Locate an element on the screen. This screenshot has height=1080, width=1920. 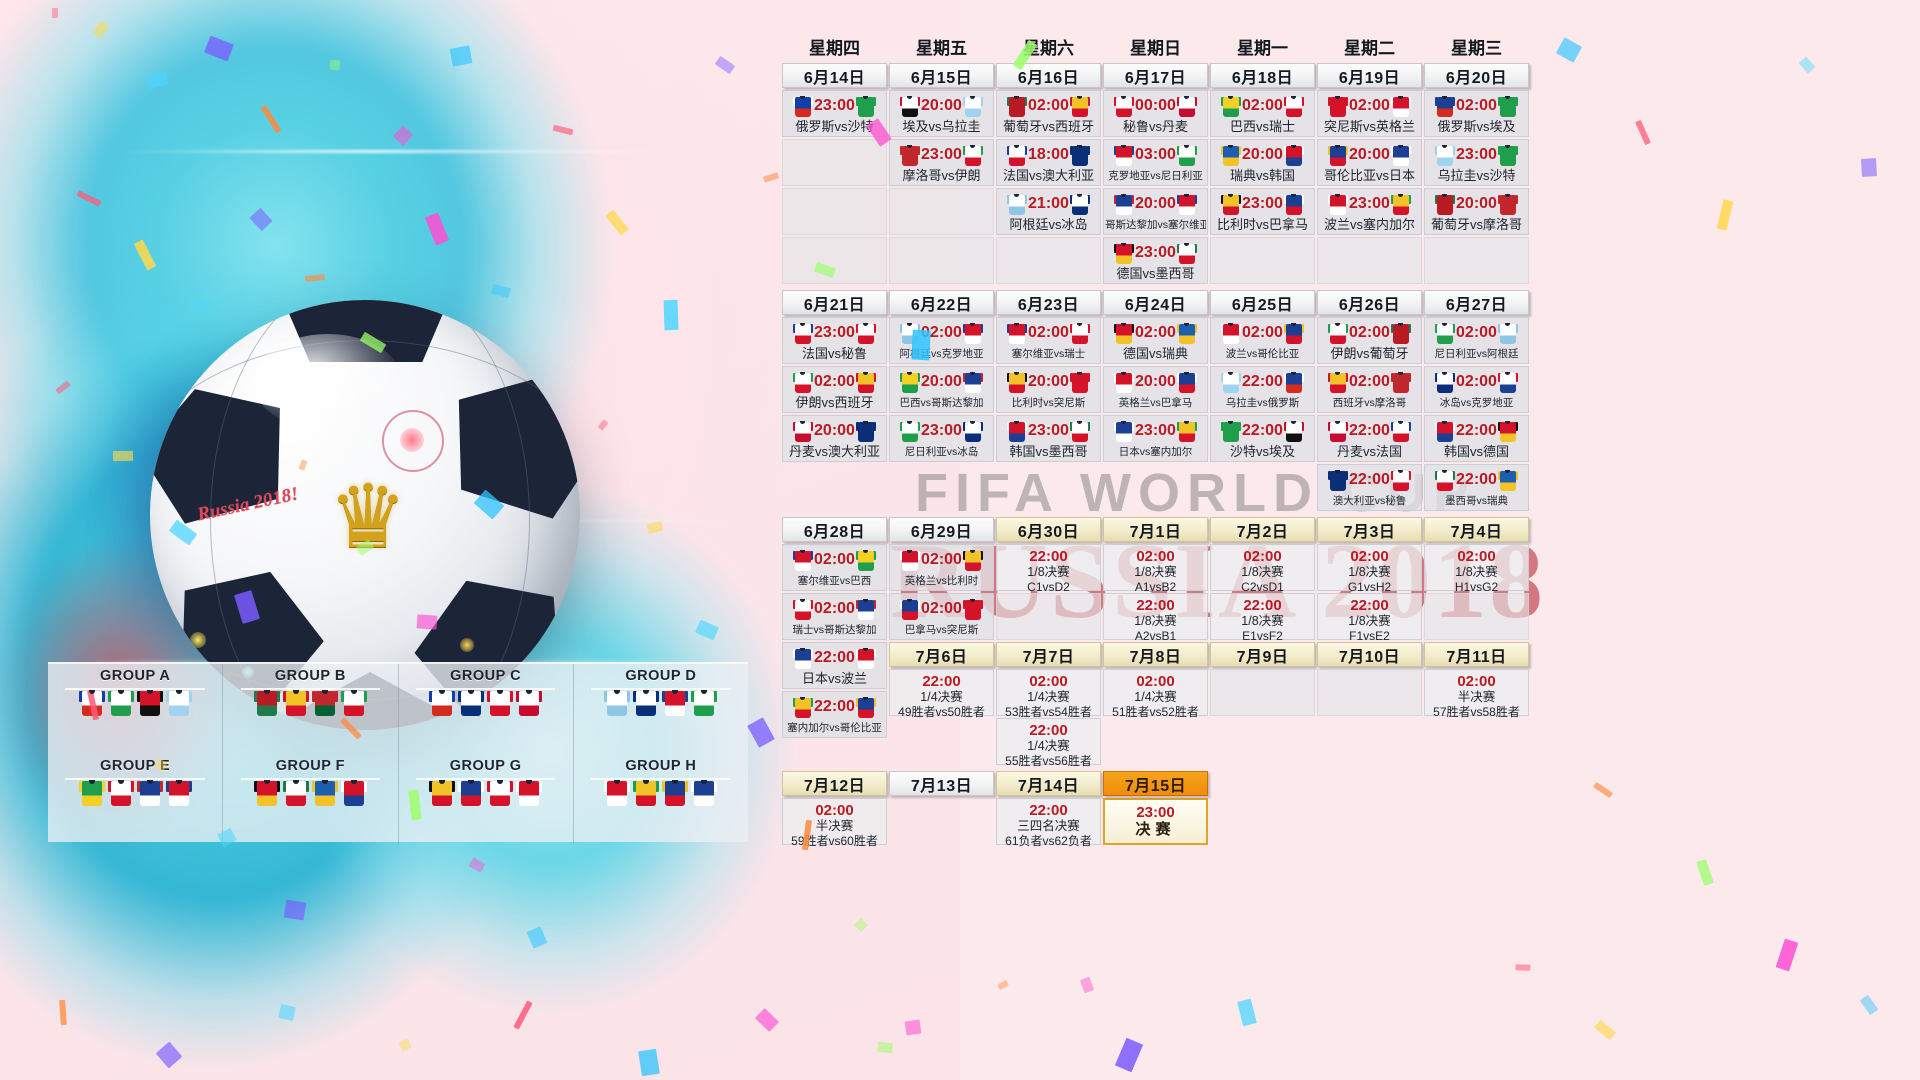
match-cell: 22:00 乌拉圭vs俄罗斯 is located at coordinates (1262, 389).